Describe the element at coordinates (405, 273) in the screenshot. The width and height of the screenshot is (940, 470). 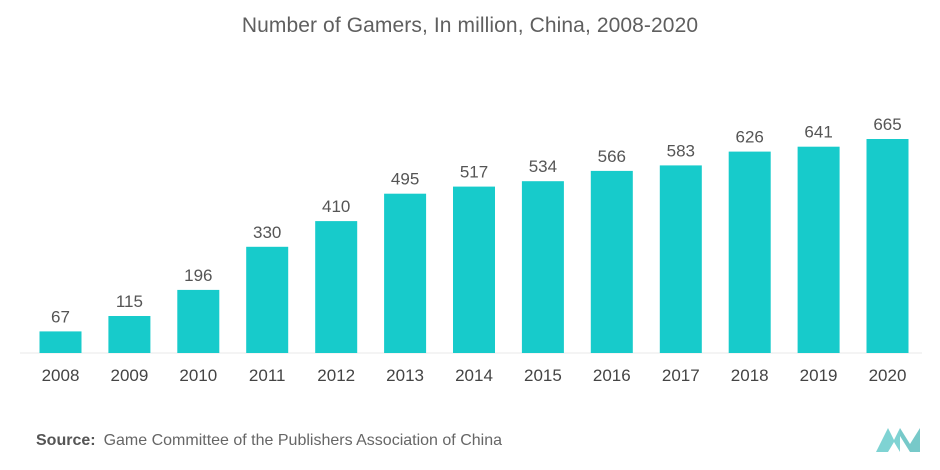
I see `bar-2013` at that location.